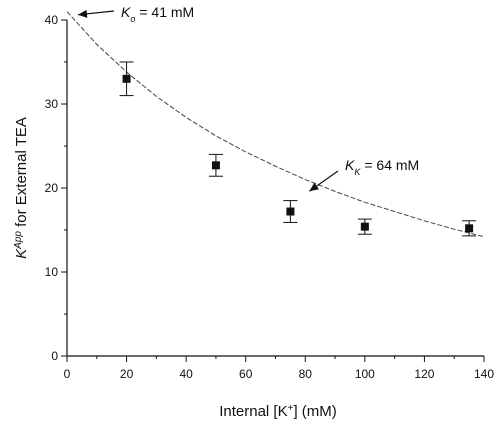  I want to click on ko-annotation: Ko = 41 mM, so click(157, 14).